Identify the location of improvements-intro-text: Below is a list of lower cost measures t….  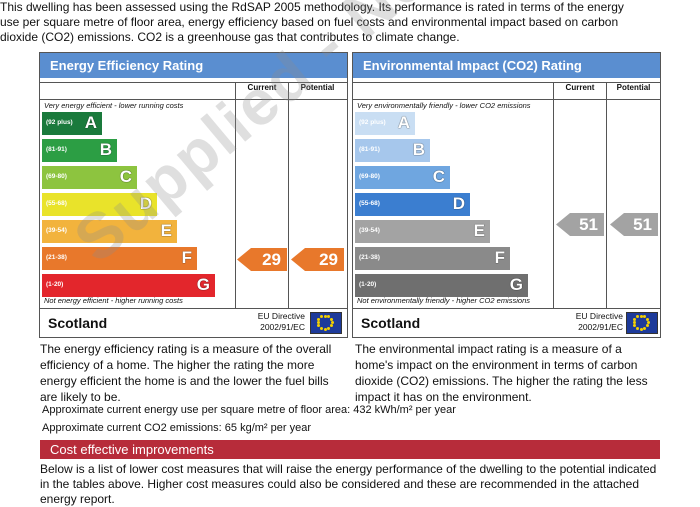
(348, 484).